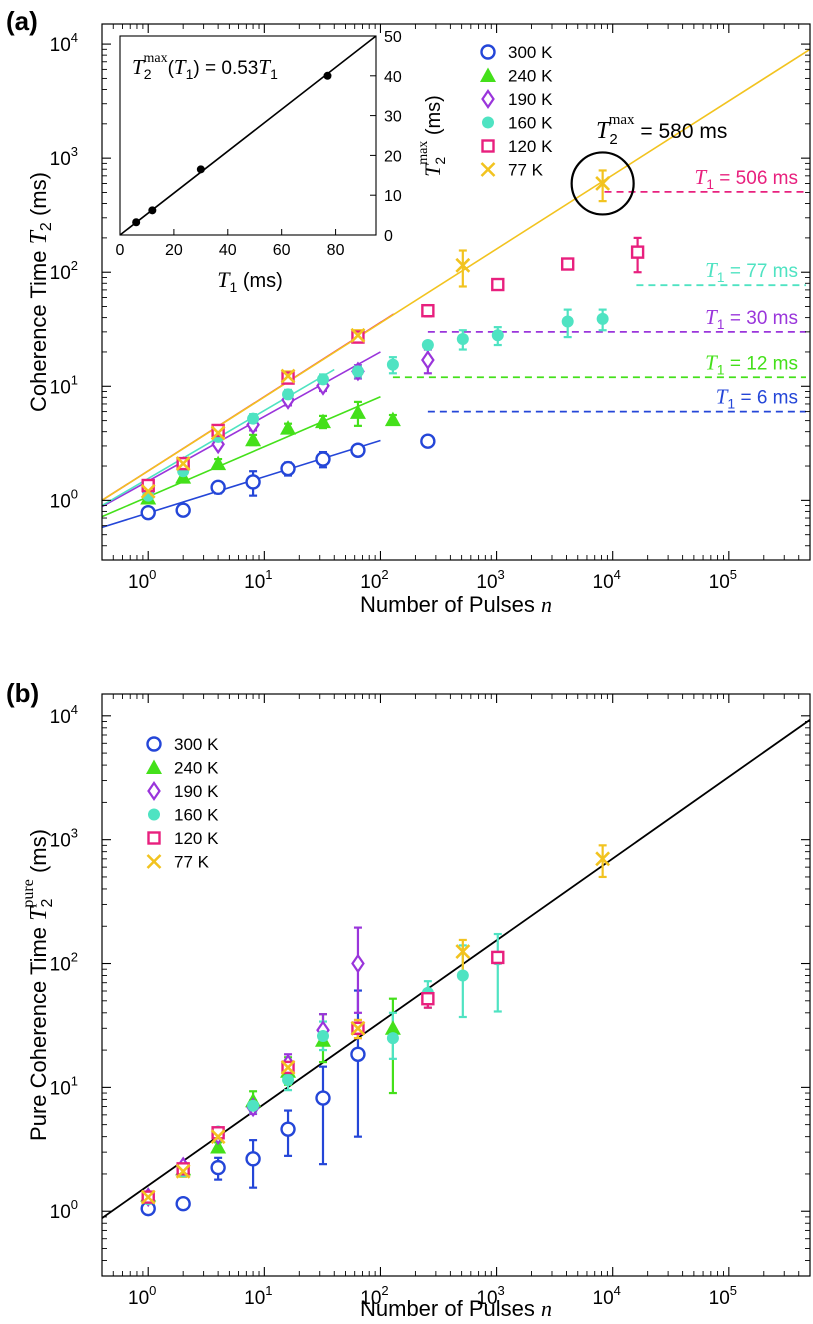 The width and height of the screenshot is (813, 1324). I want to click on panel-b-x-tick-label: 10⁰, so click(142, 1296).